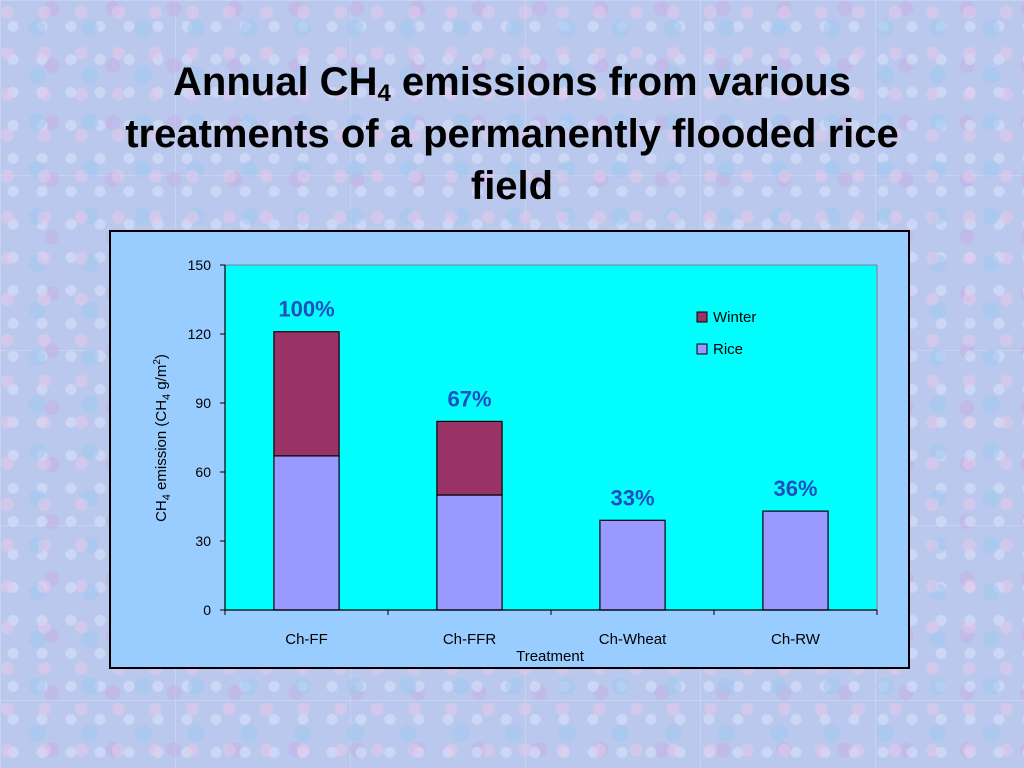 The height and width of the screenshot is (768, 1024). I want to click on x-axis-title: Treatment, so click(550, 656).